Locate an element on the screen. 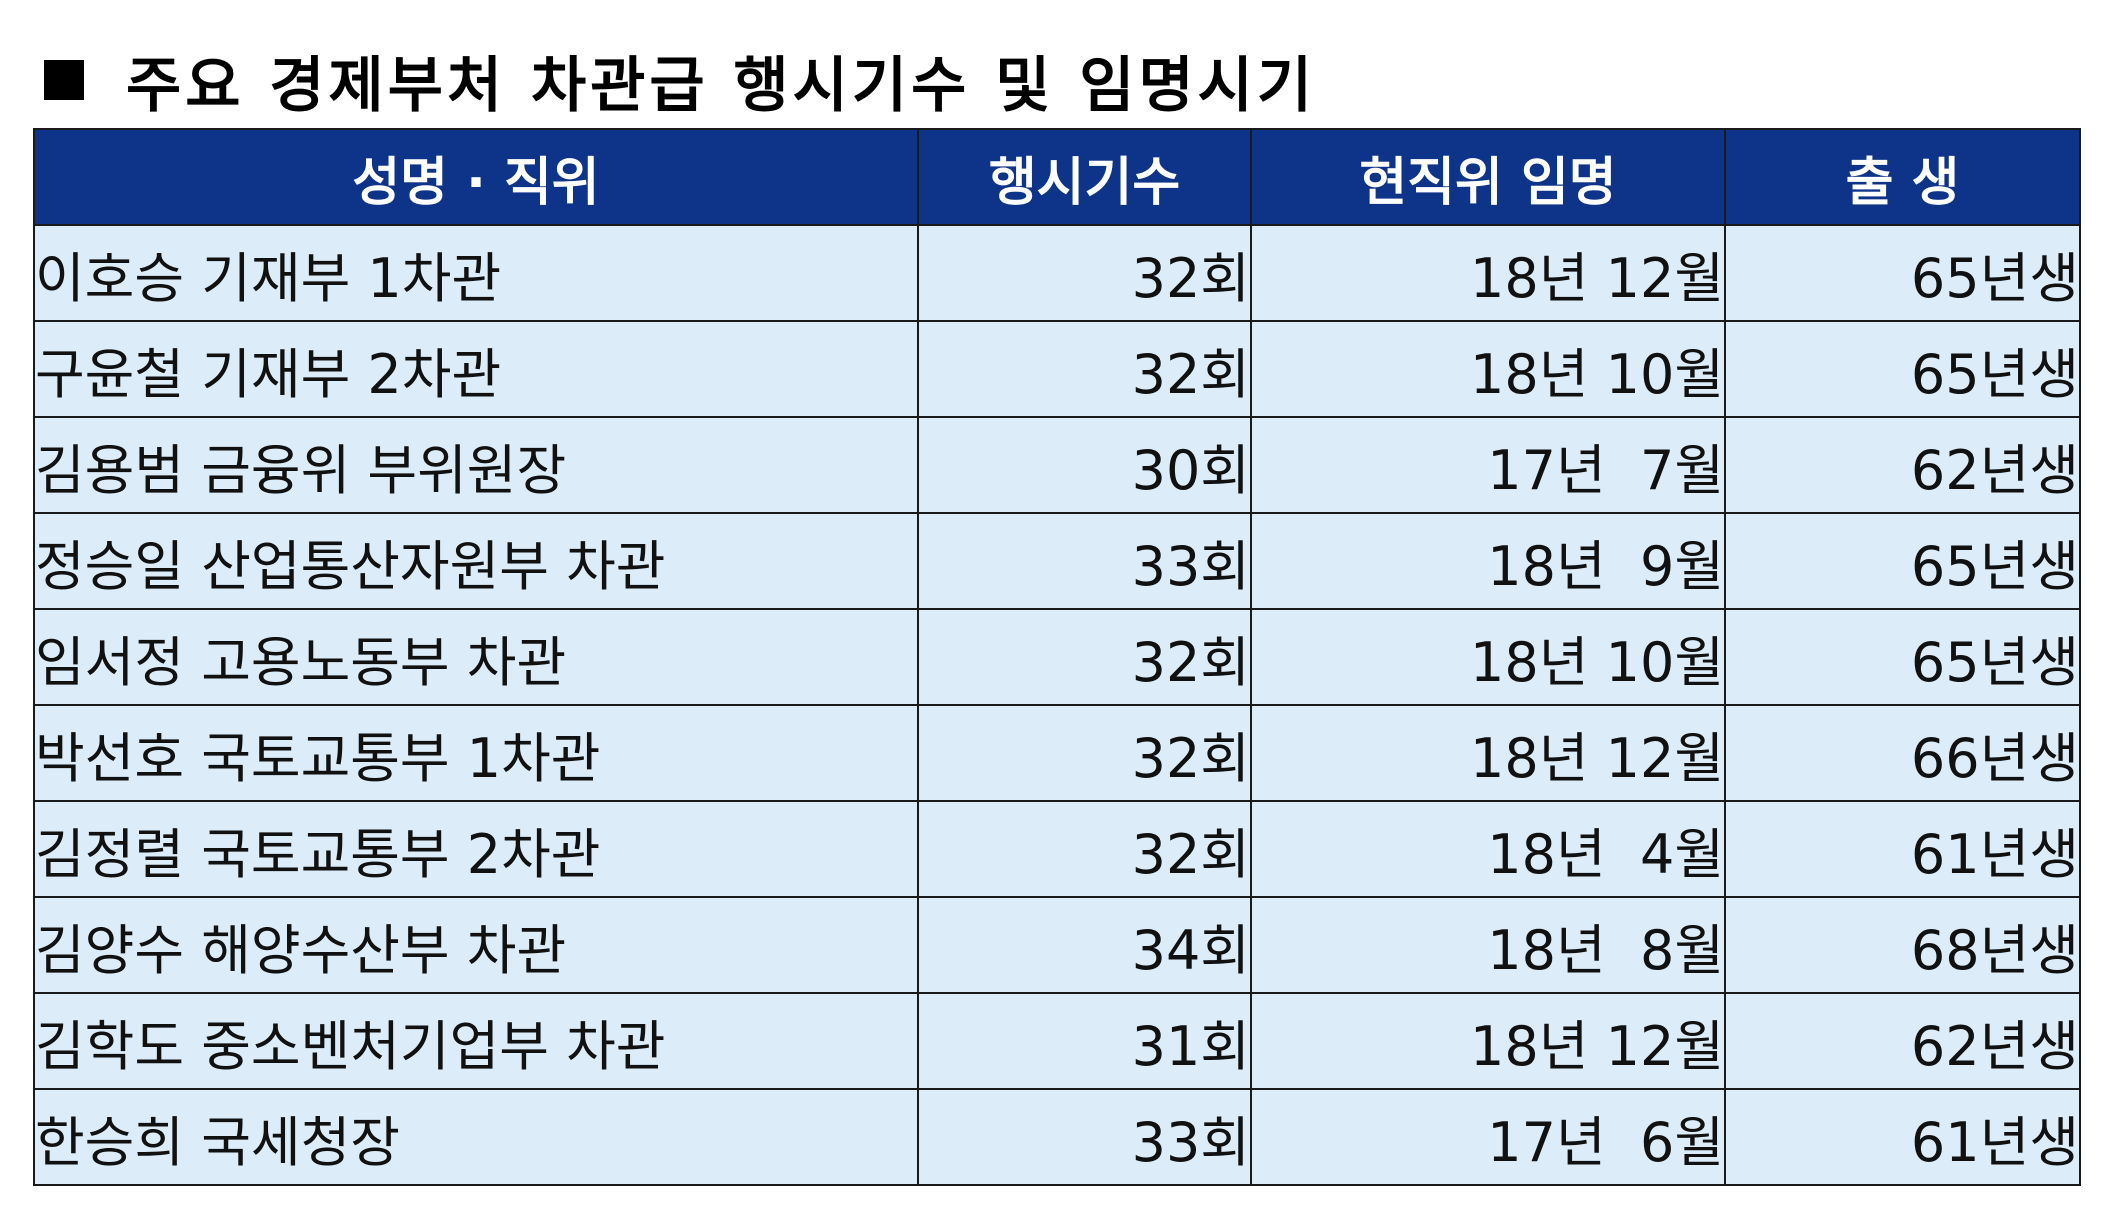 The image size is (2108, 1224). cell-appointment-date: 17년 7월 is located at coordinates (1488, 465).